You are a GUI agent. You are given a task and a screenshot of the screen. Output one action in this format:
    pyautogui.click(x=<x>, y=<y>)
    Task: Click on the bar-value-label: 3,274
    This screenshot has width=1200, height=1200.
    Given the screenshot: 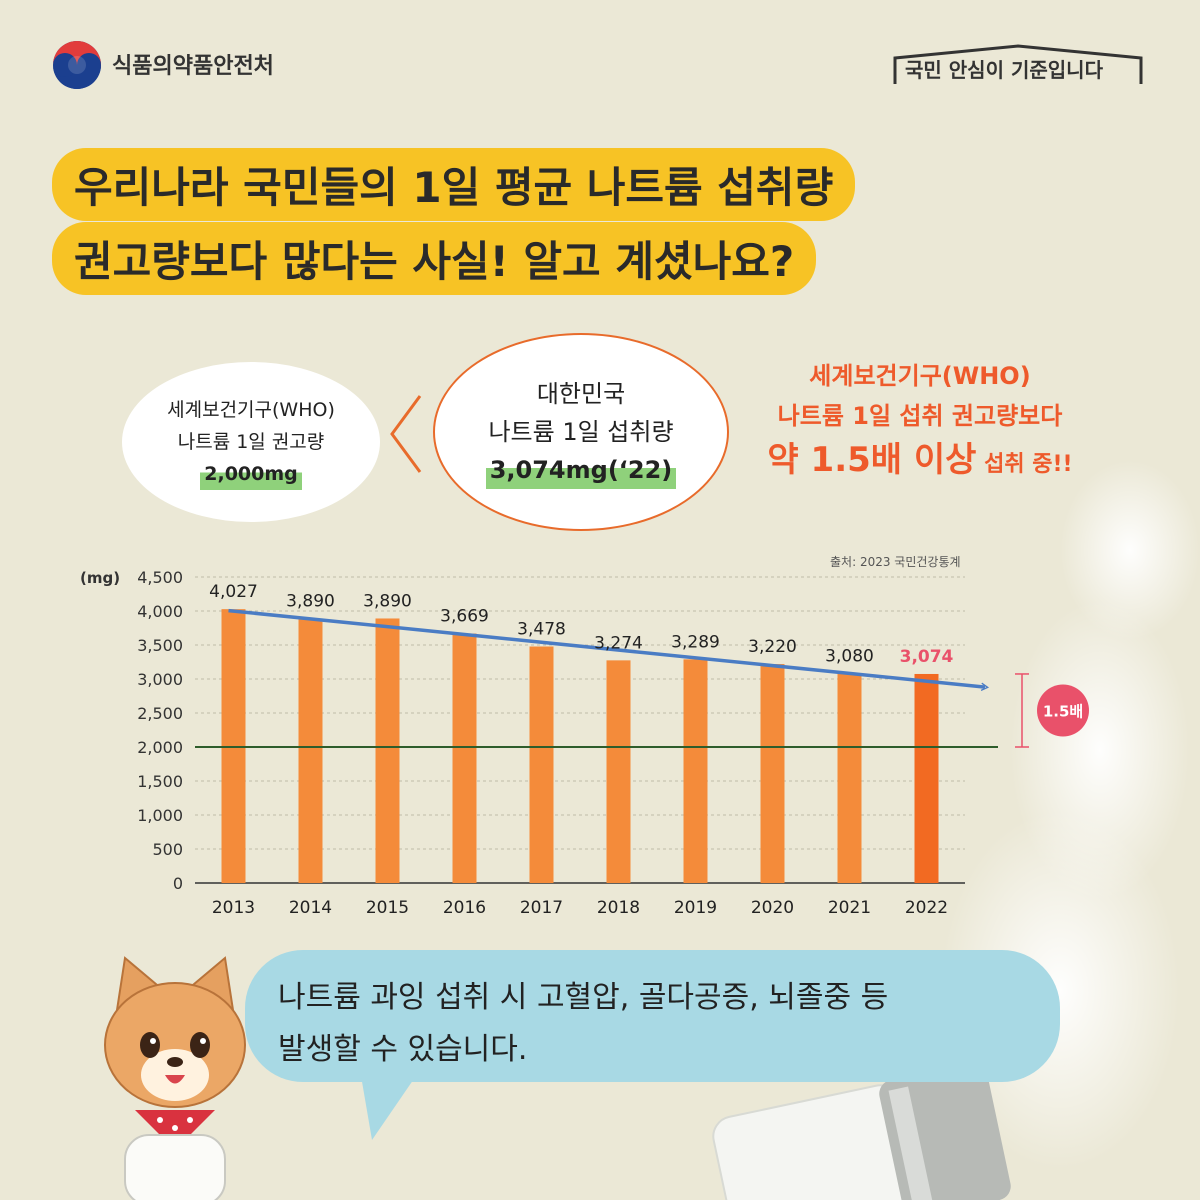 What is the action you would take?
    pyautogui.click(x=618, y=643)
    